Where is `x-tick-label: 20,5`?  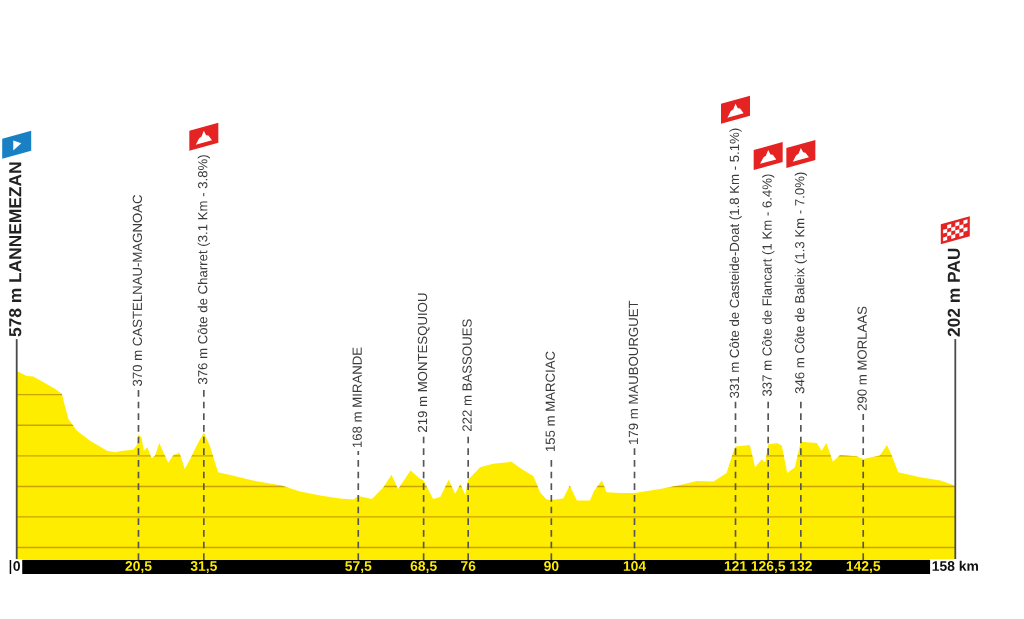
x-tick-label: 20,5 is located at coordinates (138, 567).